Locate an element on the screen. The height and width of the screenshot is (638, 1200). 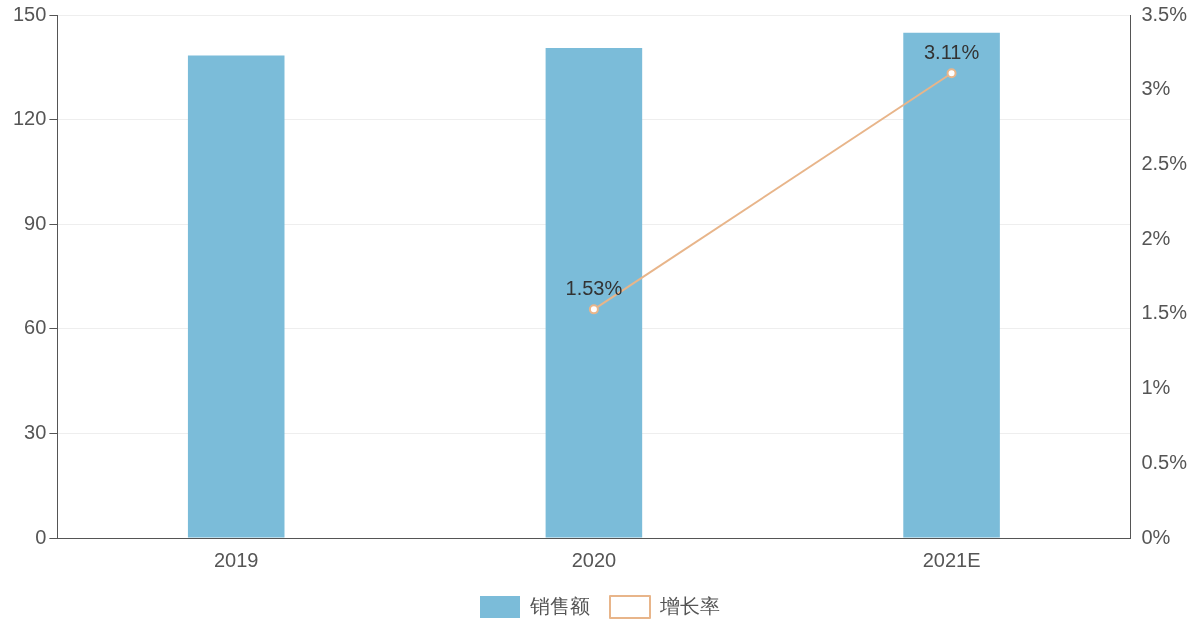
data-label: 1.53% is located at coordinates (594, 287).